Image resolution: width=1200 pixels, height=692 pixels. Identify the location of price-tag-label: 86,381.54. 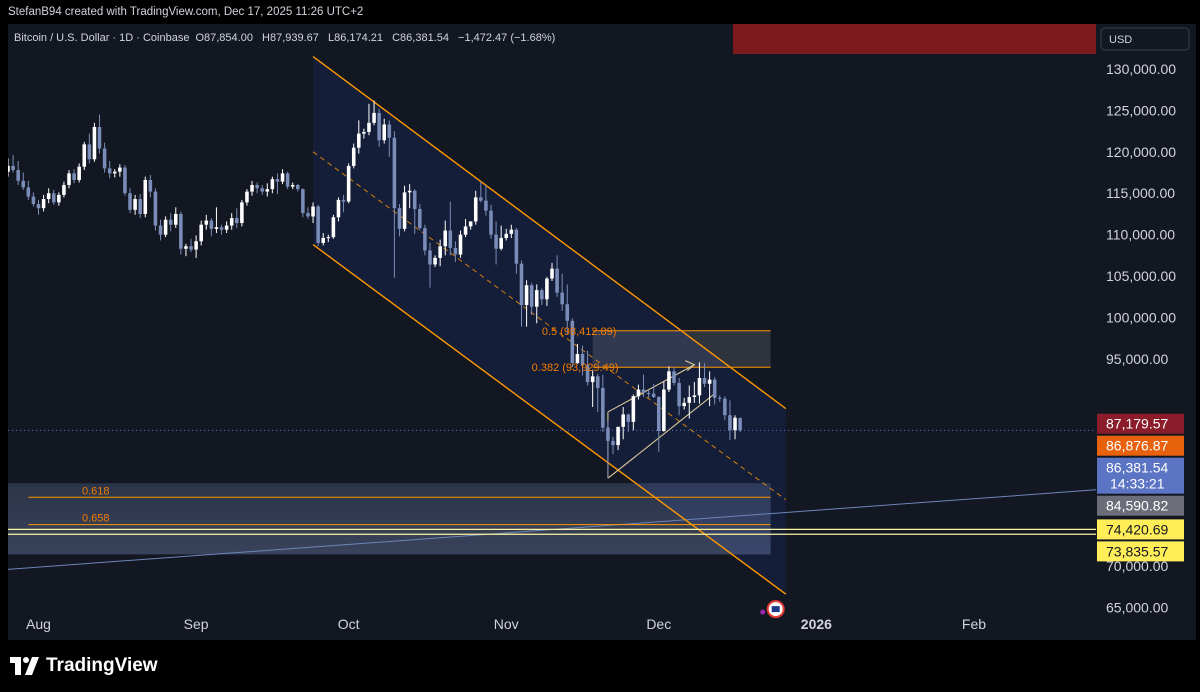
(1137, 468).